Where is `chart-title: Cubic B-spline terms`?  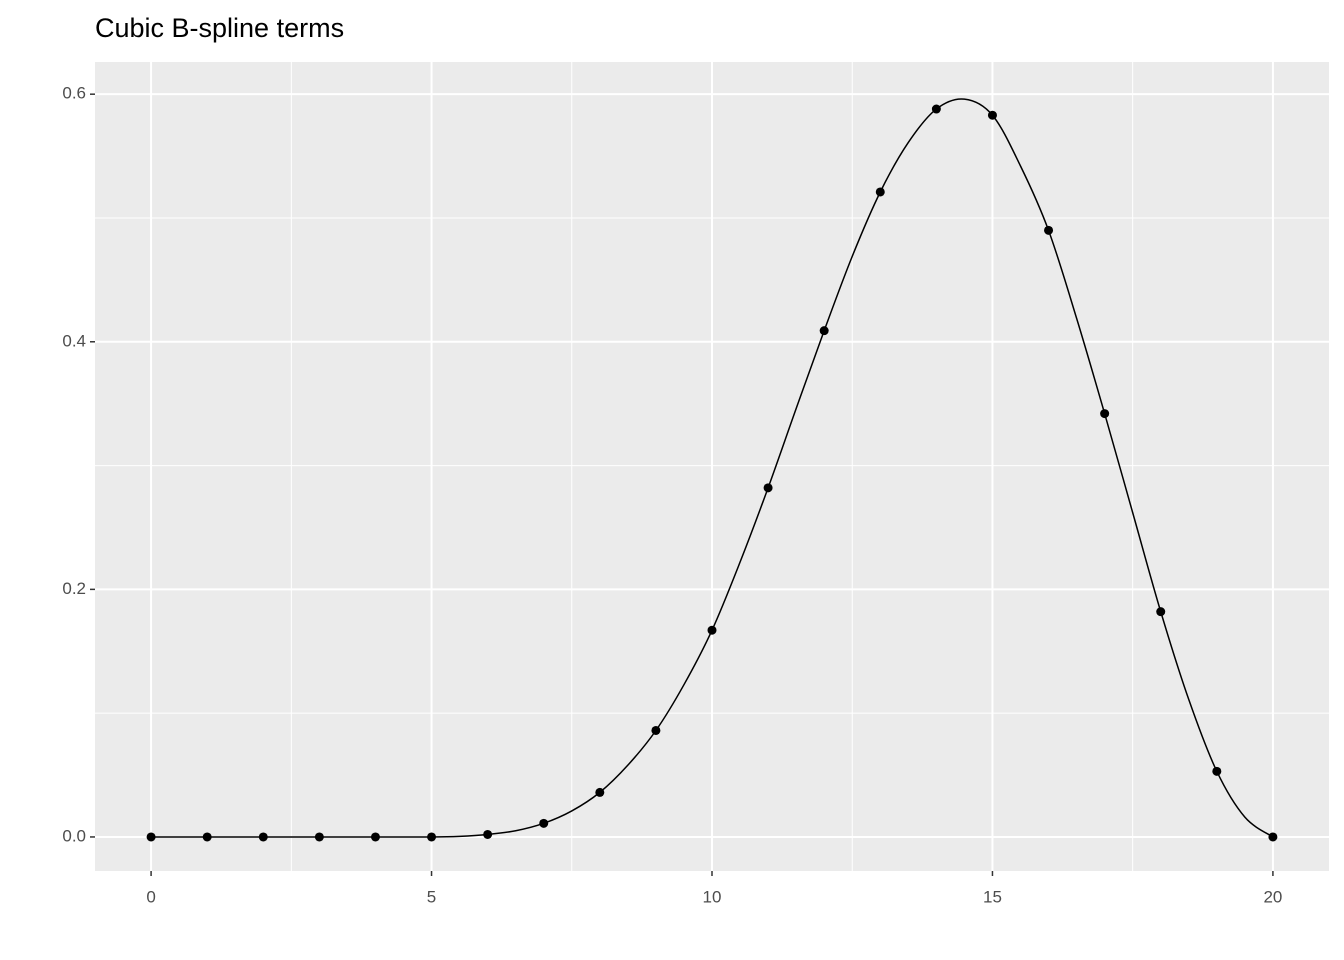
chart-title: Cubic B-spline terms is located at coordinates (219, 28).